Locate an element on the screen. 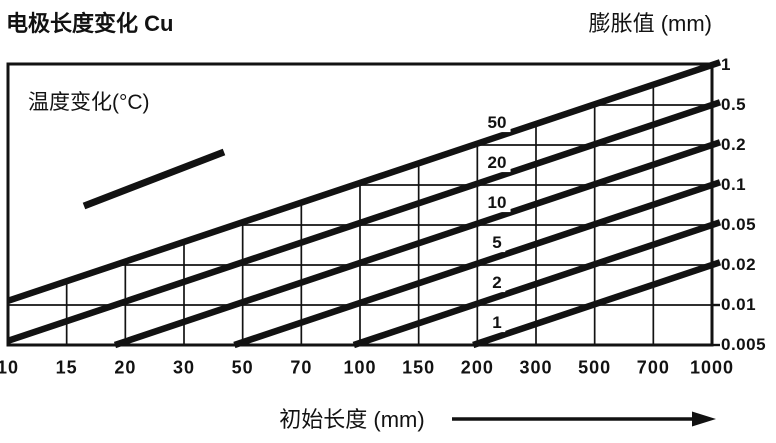 The width and height of the screenshot is (776, 443). x-tick-label: 10 is located at coordinates (10, 367).